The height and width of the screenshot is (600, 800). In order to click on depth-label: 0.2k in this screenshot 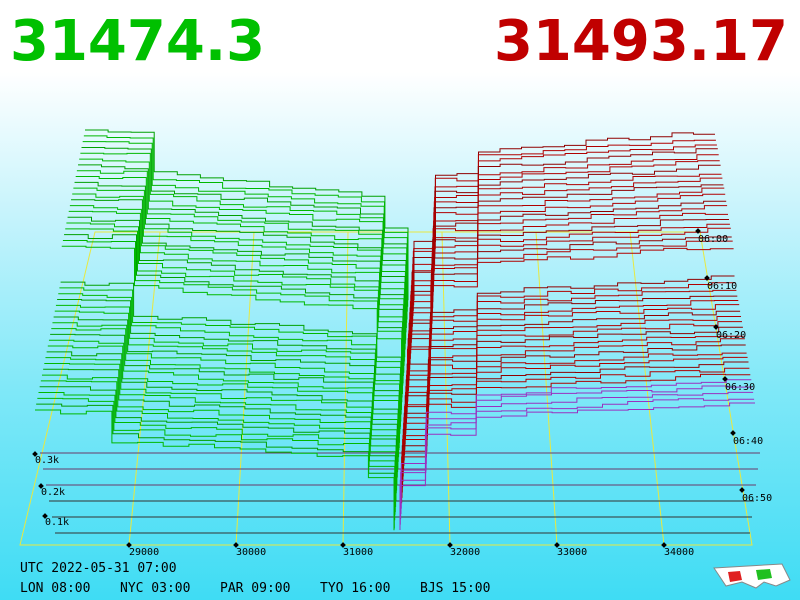, I will do `click(53, 492)`.